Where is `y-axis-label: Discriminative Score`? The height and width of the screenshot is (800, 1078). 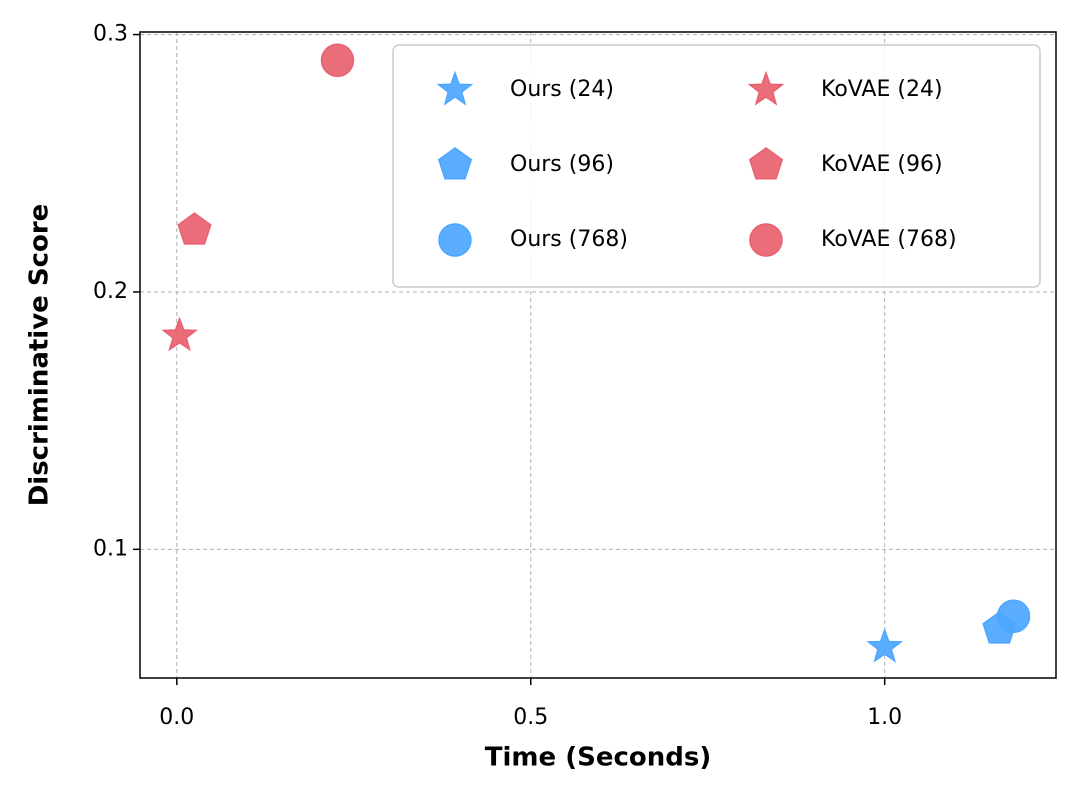
y-axis-label: Discriminative Score is located at coordinates (40, 355).